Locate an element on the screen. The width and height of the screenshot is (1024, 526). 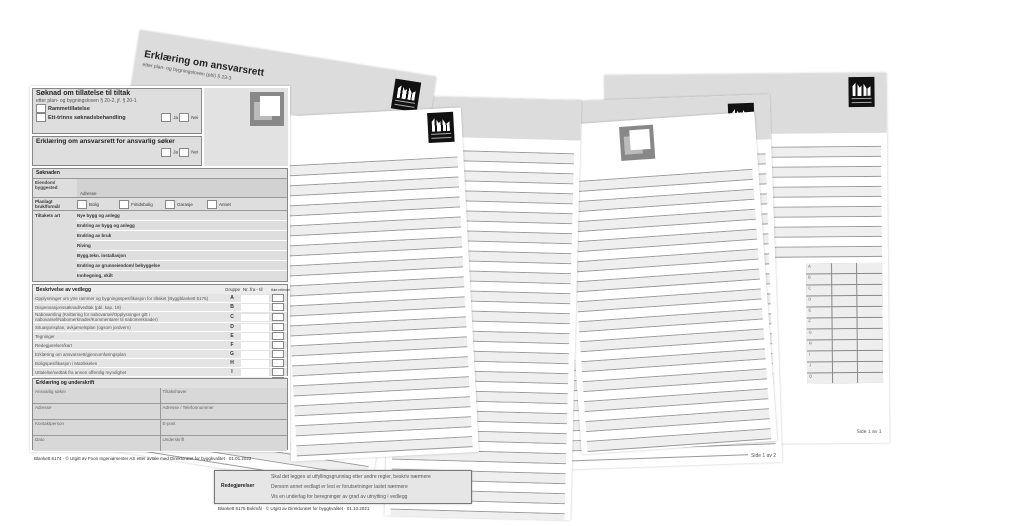
no-label: Nei is located at coordinates (194, 152).